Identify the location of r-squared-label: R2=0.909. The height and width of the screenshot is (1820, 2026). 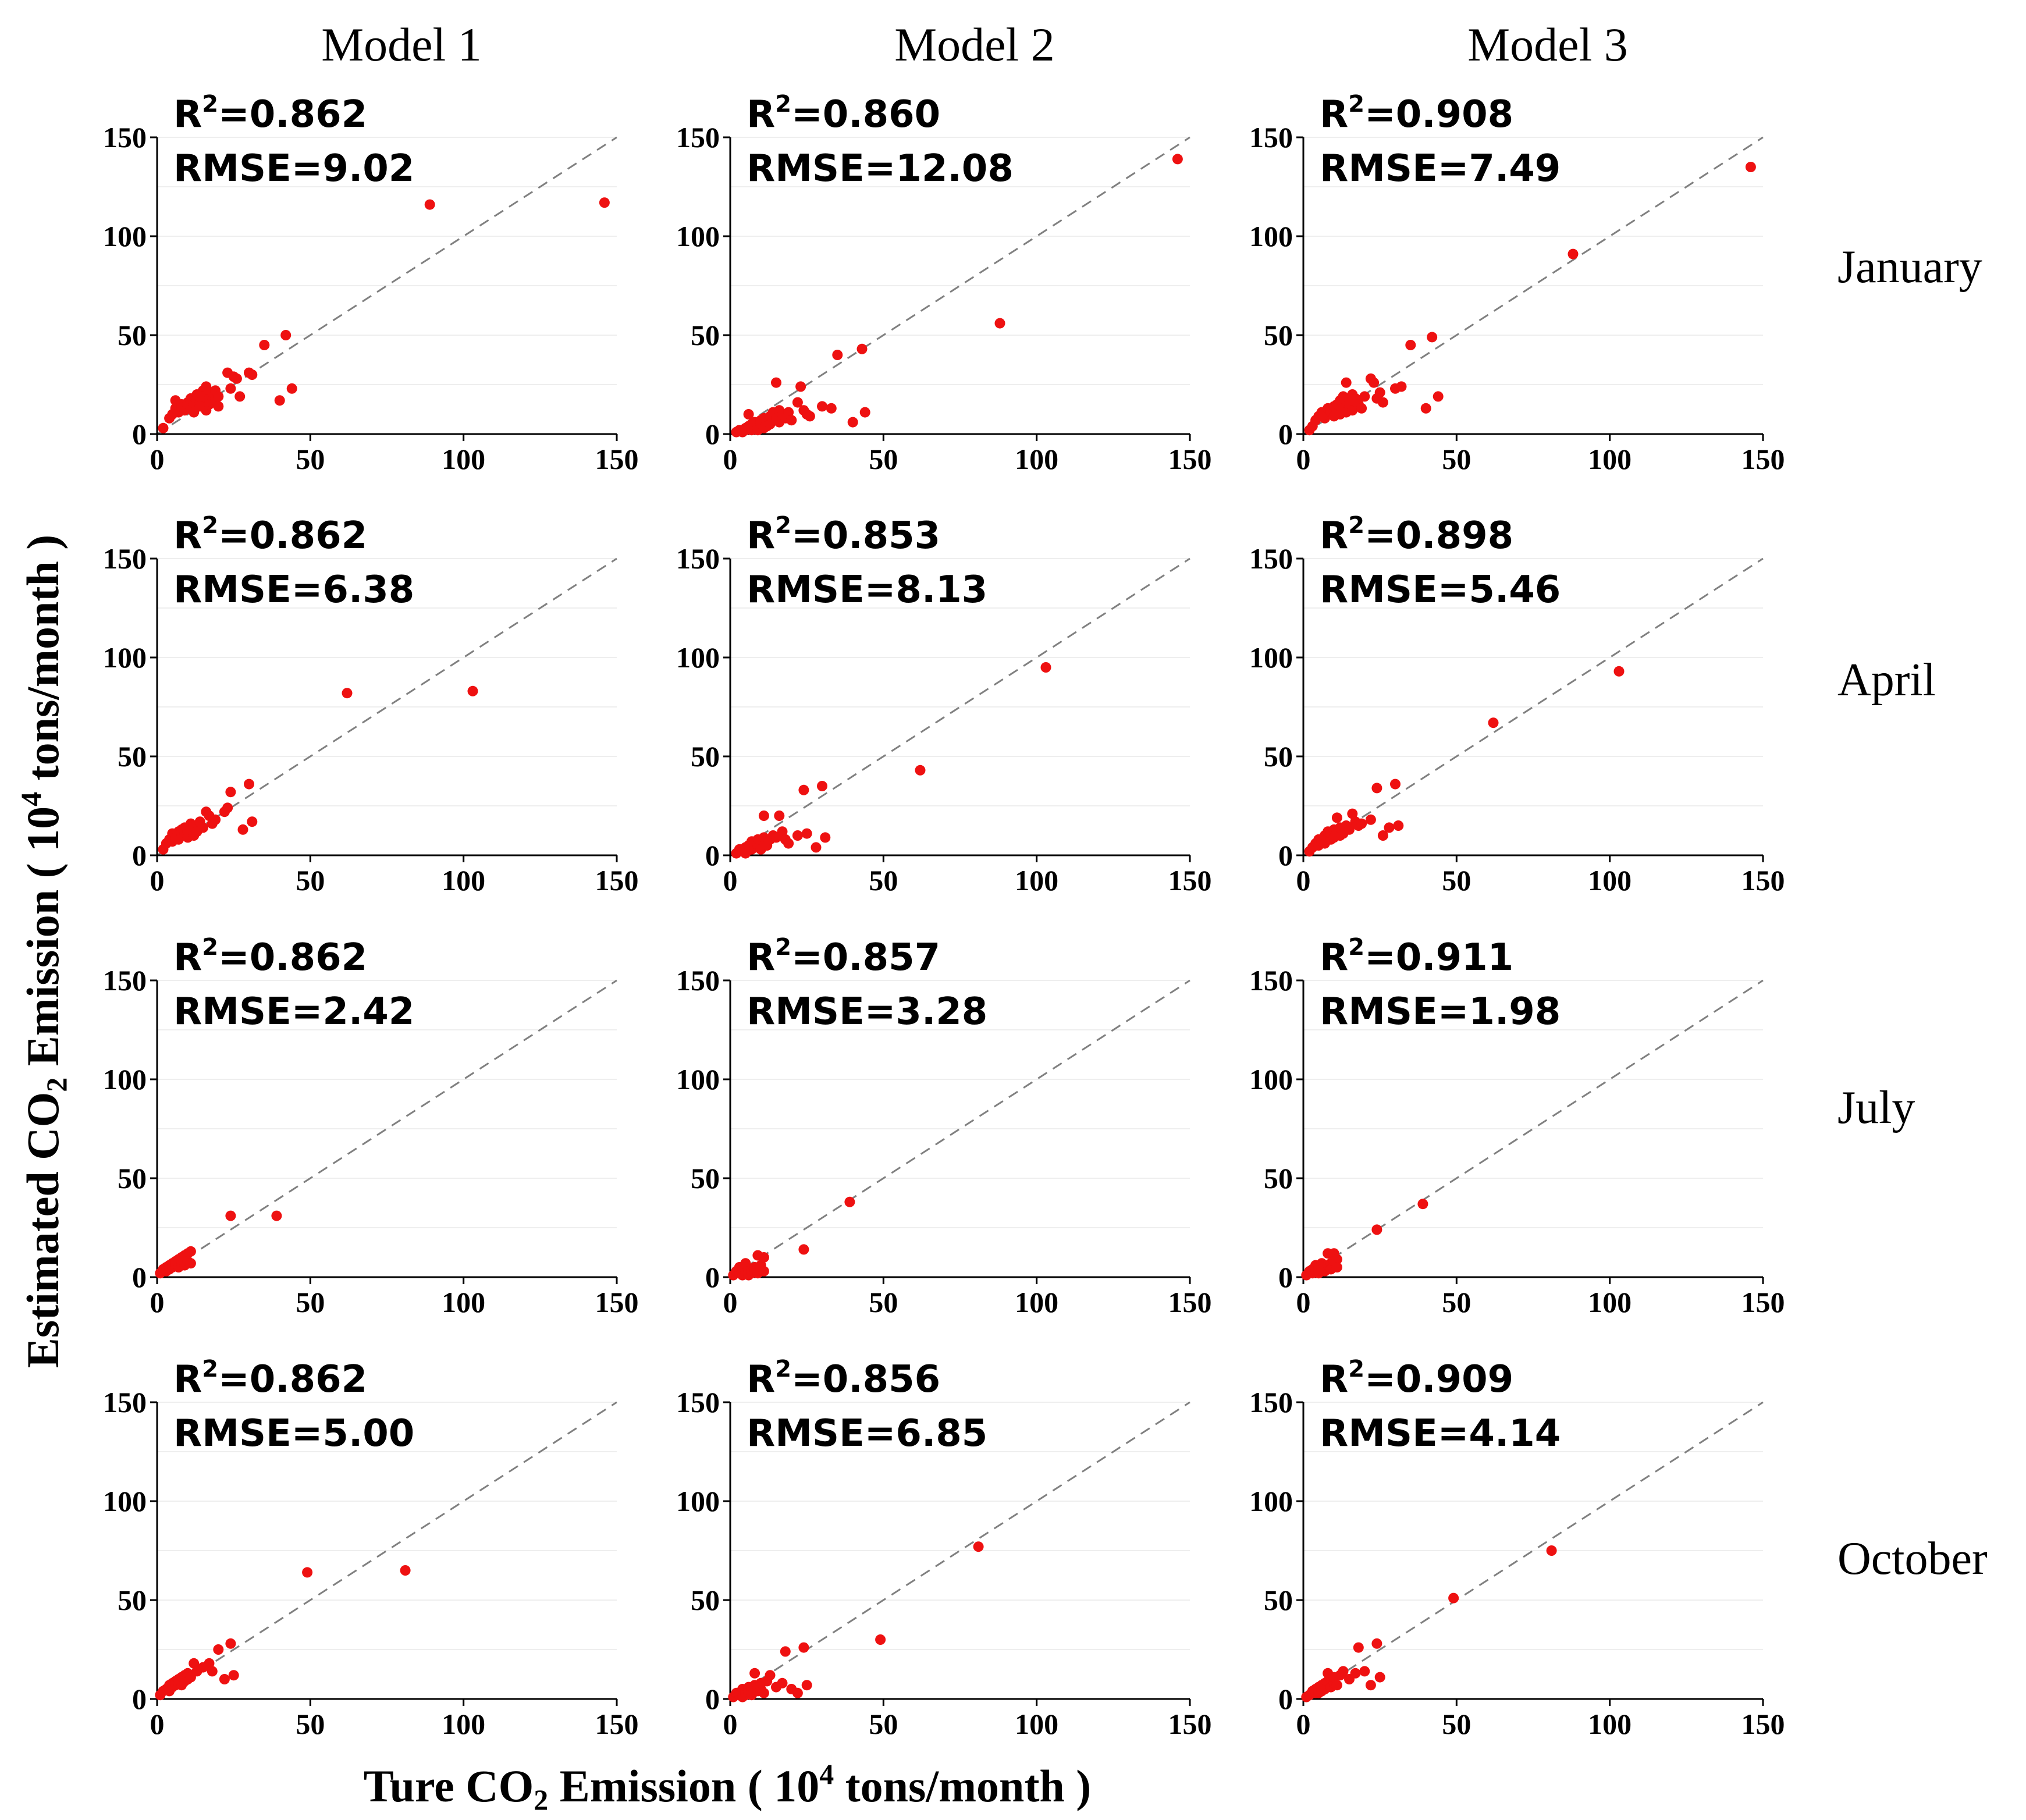
(1416, 1378).